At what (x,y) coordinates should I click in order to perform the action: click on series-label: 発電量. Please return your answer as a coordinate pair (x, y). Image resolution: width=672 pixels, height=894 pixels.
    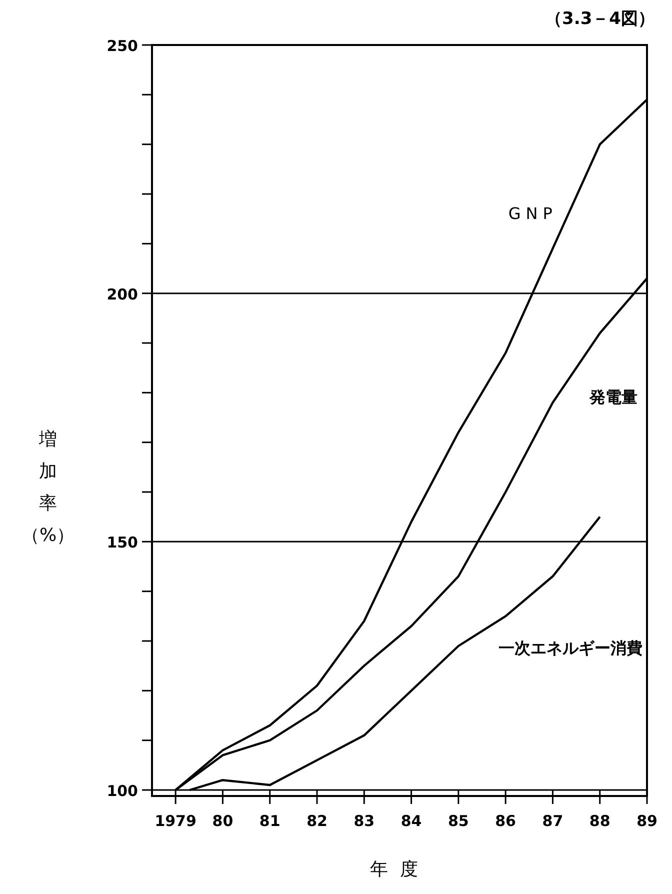
    Looking at the image, I should click on (613, 397).